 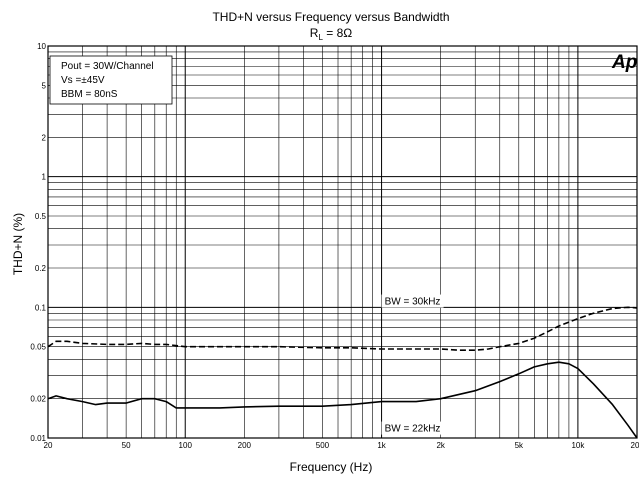 I want to click on y-tick-label: 5, so click(x=44, y=85).